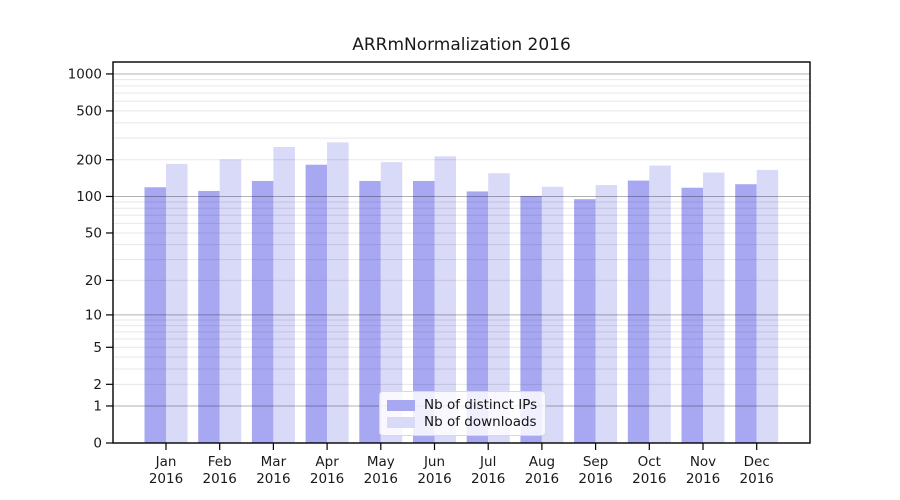 This screenshot has width=900, height=500. I want to click on legend-item-distinct-ips: Nb of distinct IPs, so click(462, 405).